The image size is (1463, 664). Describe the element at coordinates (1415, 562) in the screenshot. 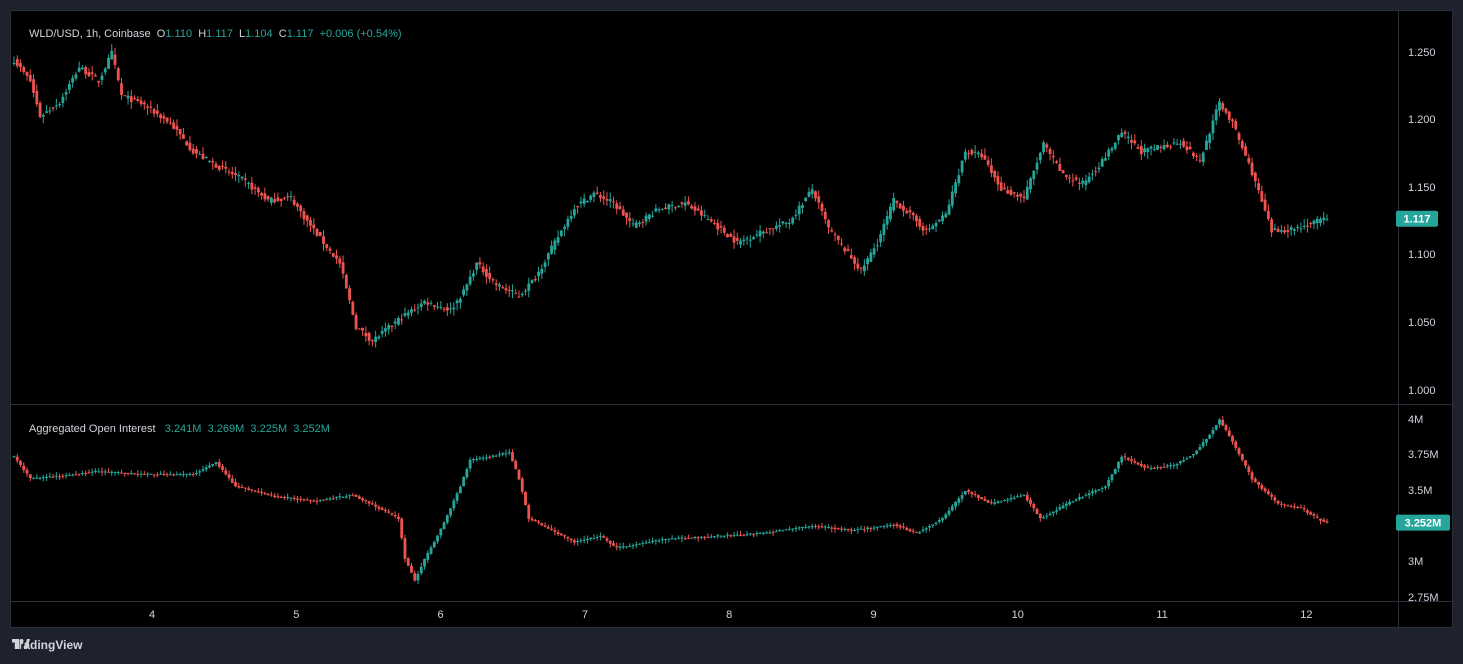

I see `y-tick-label: 3M` at that location.